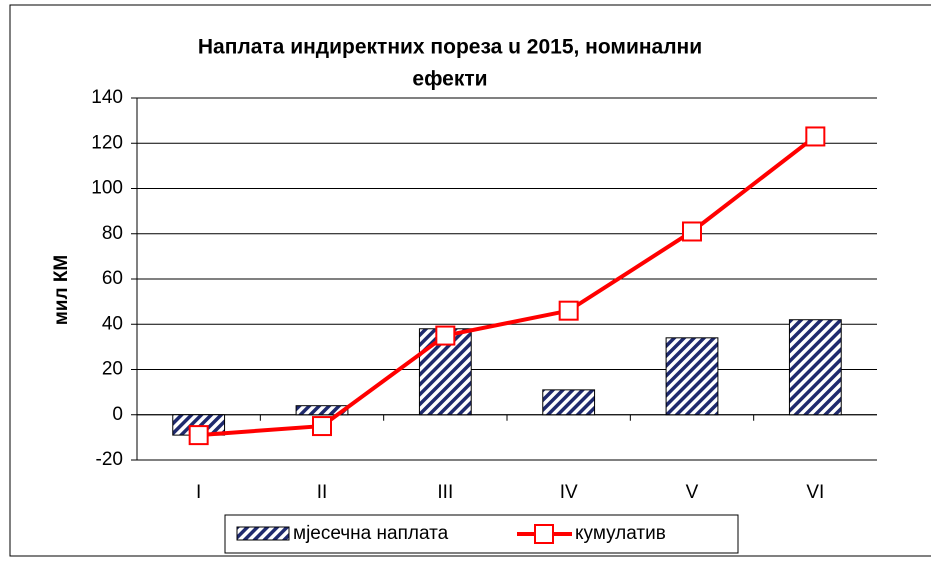 This screenshot has width=931, height=562. What do you see at coordinates (815, 492) in the screenshot?
I see `x-tick-label: VI` at bounding box center [815, 492].